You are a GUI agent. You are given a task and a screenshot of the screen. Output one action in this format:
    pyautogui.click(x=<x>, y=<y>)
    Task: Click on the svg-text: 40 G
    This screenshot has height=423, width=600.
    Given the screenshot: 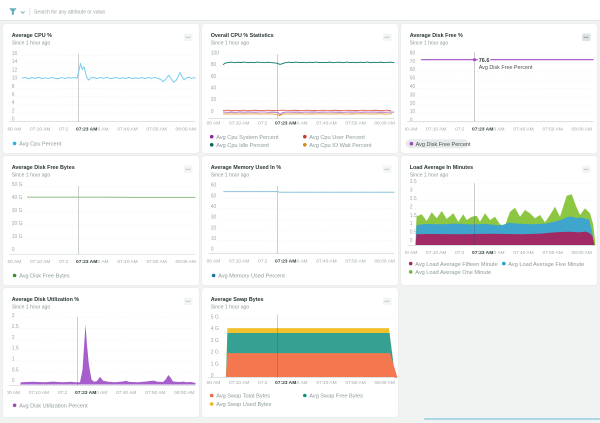 What is the action you would take?
    pyautogui.click(x=17, y=198)
    